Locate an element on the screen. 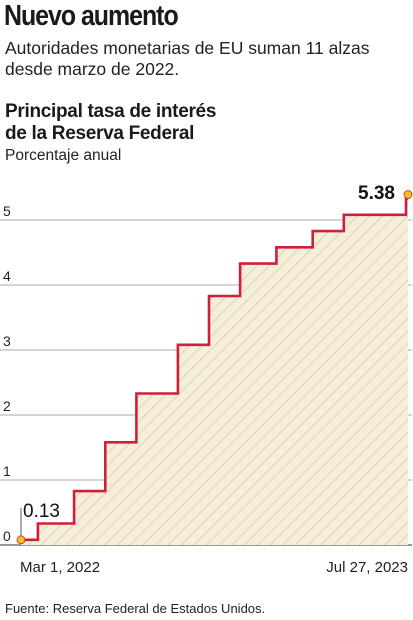 Image resolution: width=413 pixels, height=620 pixels. x-tick-label-start: Mar 1, 2022 is located at coordinates (60, 567).